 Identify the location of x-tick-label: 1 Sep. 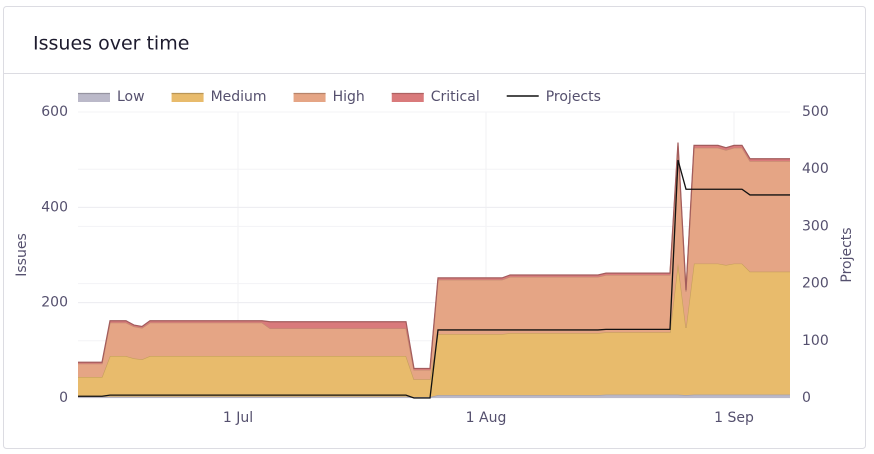
(734, 418).